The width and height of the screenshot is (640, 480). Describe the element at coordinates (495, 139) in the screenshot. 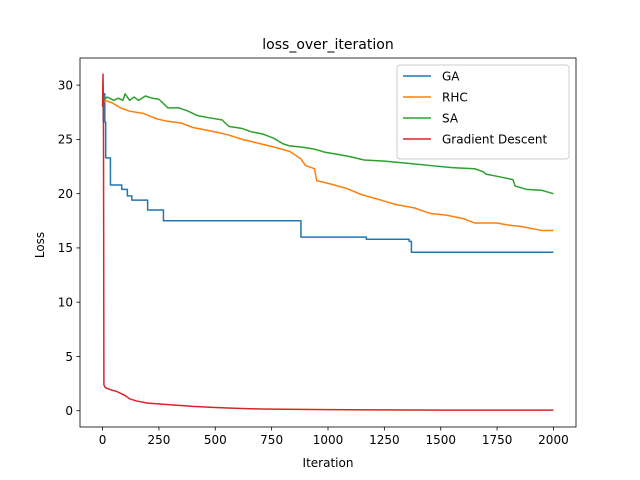

I see `legend-label-gradient-descent: Gradient Descent` at that location.